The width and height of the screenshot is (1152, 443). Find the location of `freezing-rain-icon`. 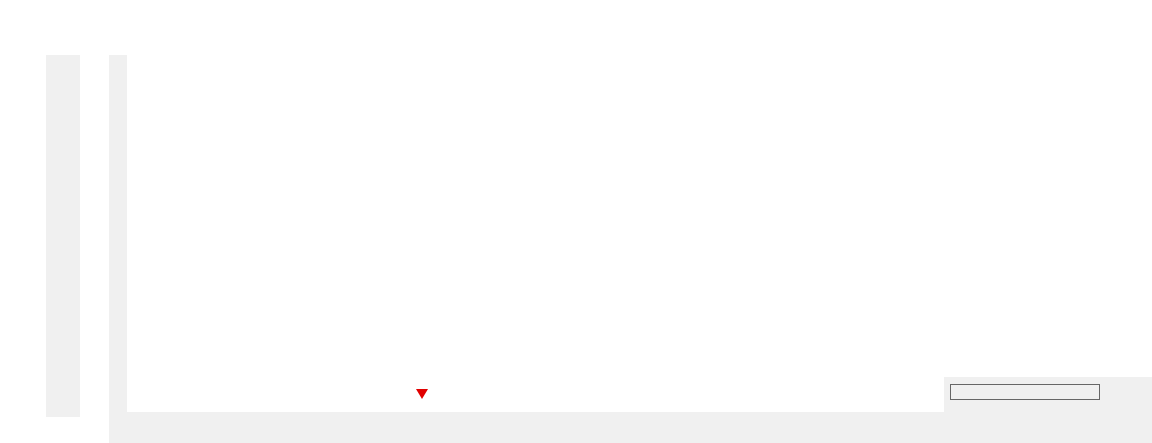

freezing-rain-icon is located at coordinates (422, 394).